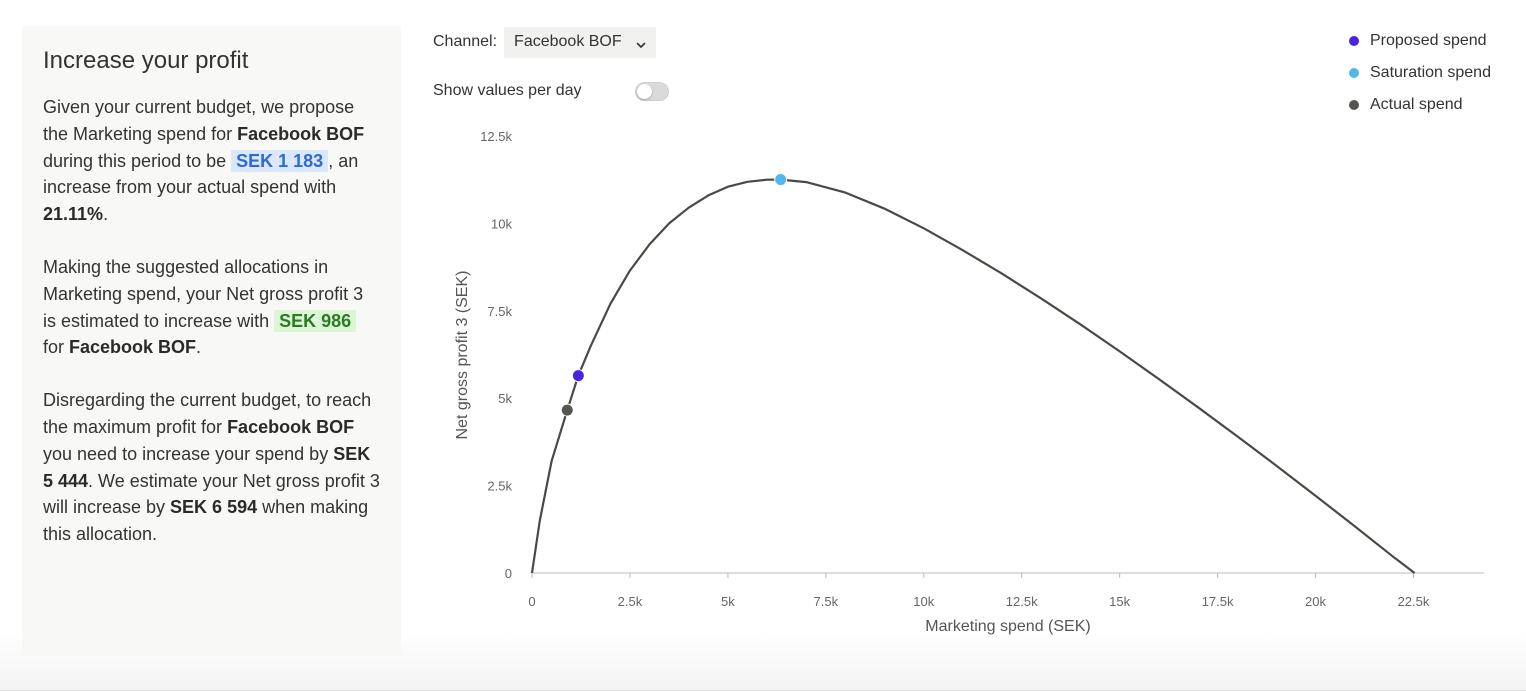 The height and width of the screenshot is (691, 1526). Describe the element at coordinates (641, 42) in the screenshot. I see `chevron-down-icon` at that location.